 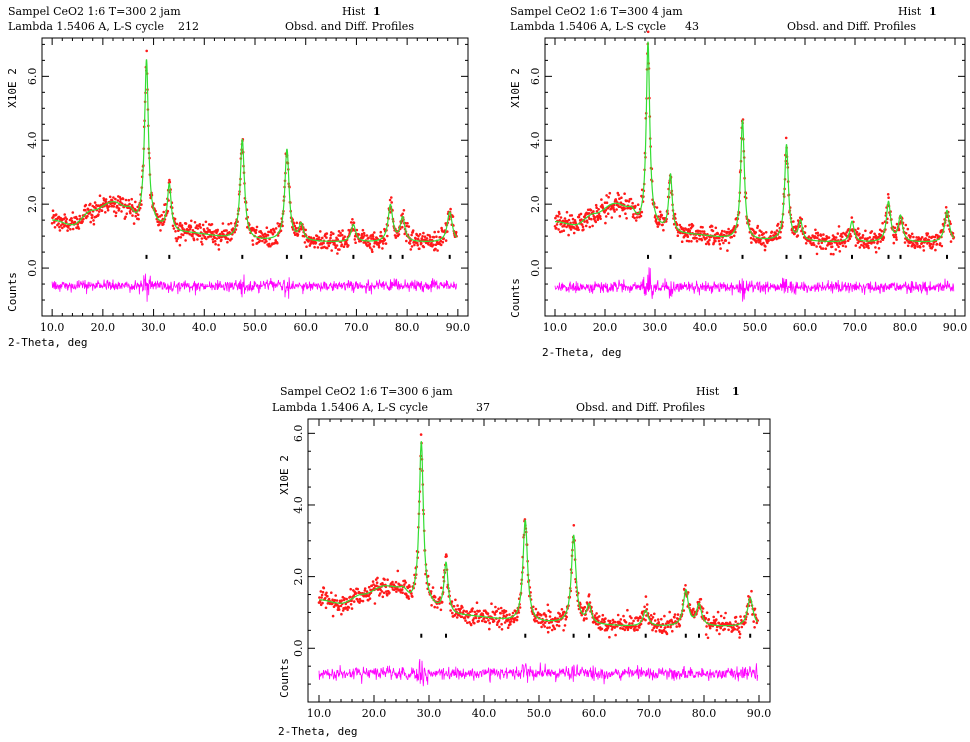 I want to click on observed-points, so click(x=538, y=536).